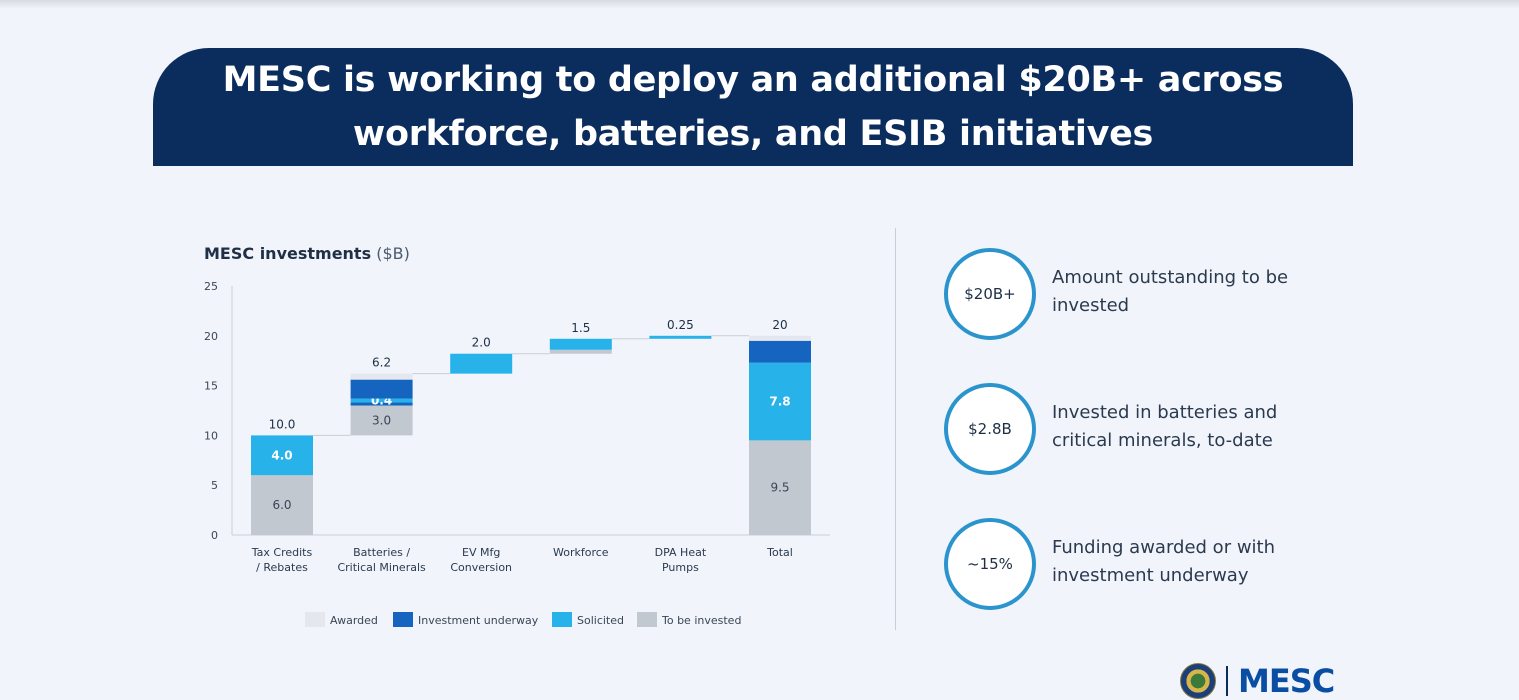 This screenshot has width=1519, height=700. Describe the element at coordinates (562, 619) in the screenshot. I see `legend-swatch-solicited` at that location.